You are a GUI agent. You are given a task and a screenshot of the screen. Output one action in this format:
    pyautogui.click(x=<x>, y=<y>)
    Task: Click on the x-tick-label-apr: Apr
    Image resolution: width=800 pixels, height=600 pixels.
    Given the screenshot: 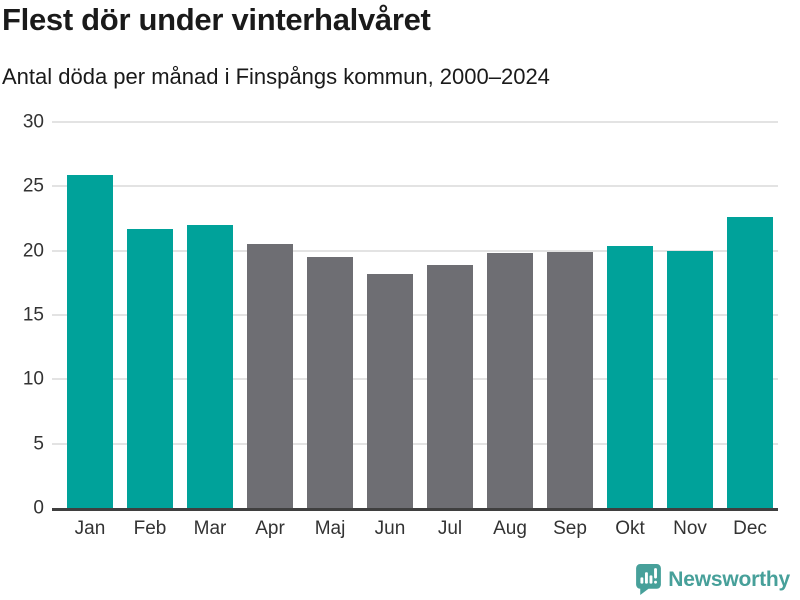 What is the action you would take?
    pyautogui.click(x=270, y=528)
    